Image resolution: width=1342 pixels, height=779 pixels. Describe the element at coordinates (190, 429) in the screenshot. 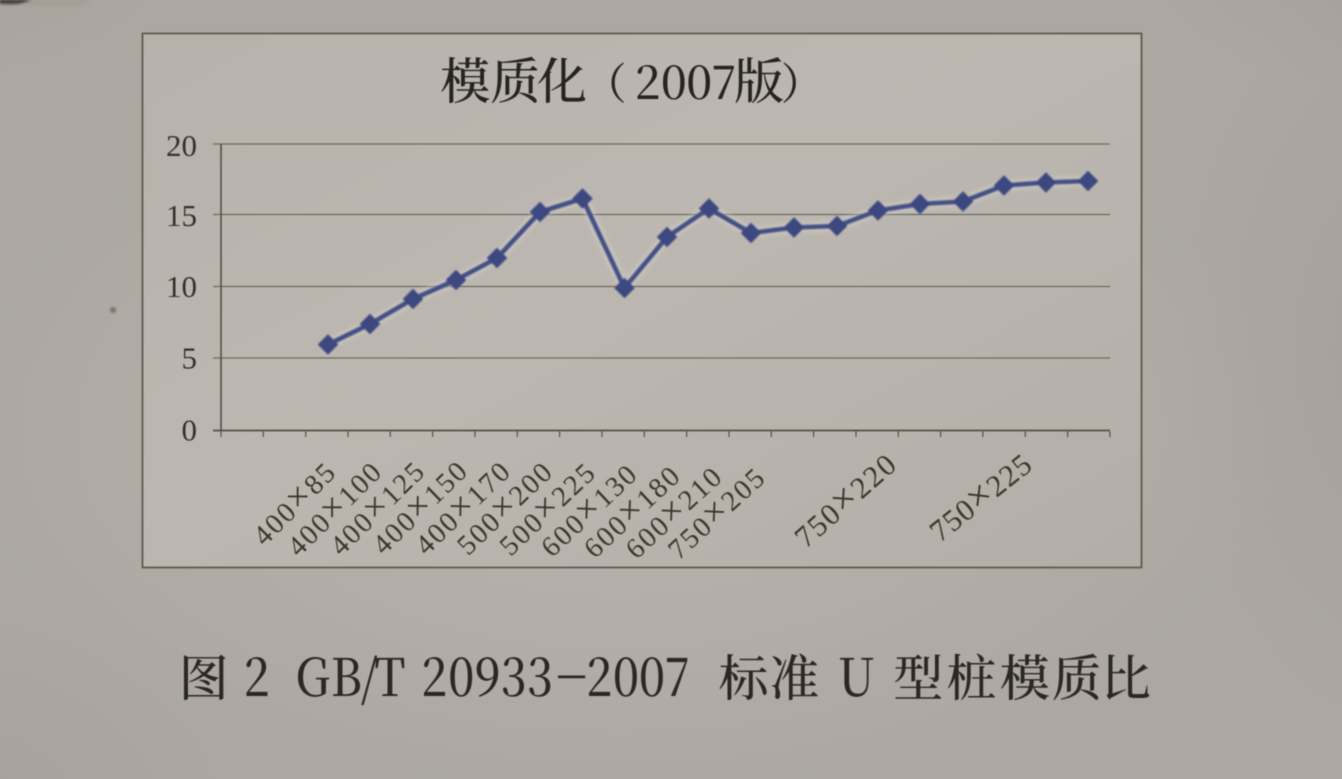

I see `svg-text: 0` at that location.